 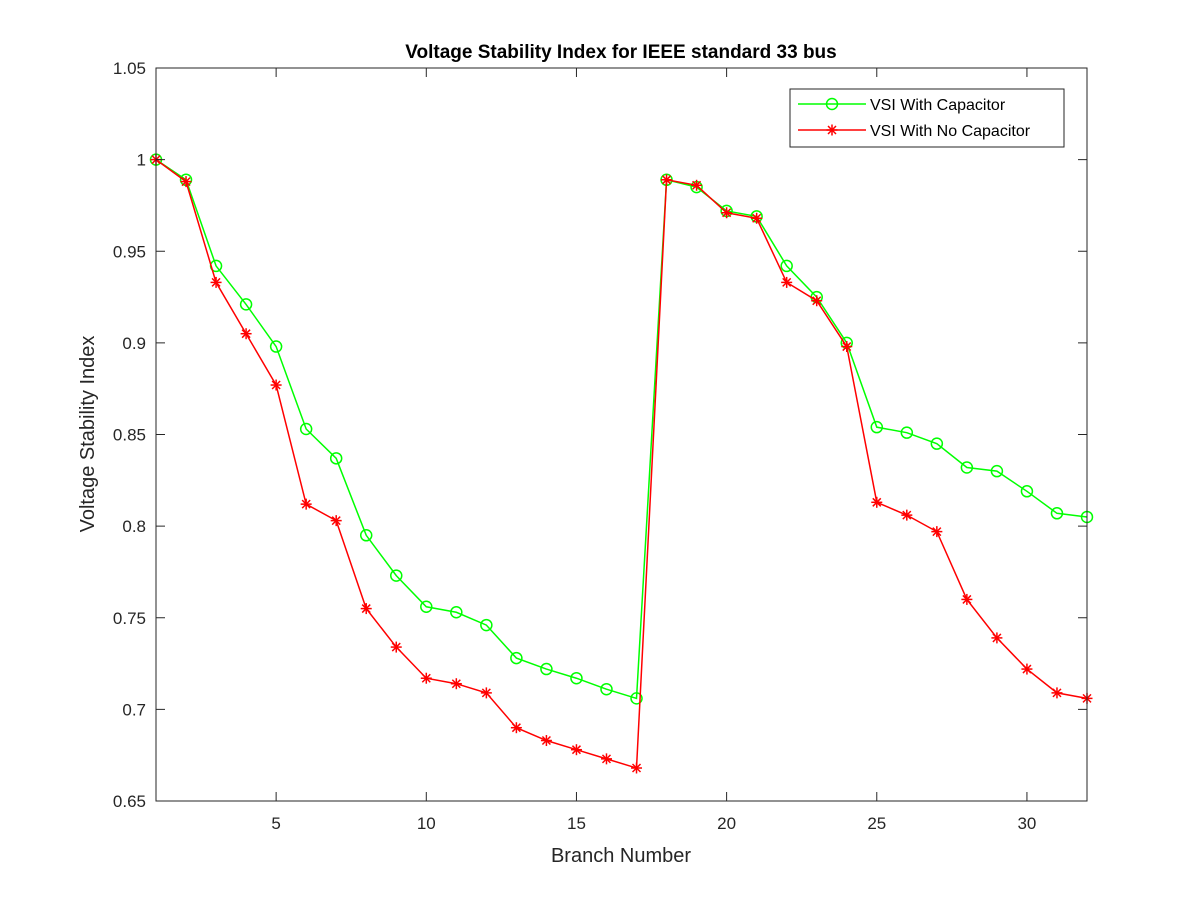 What do you see at coordinates (134, 343) in the screenshot?
I see `y-tick-label: 0.9` at bounding box center [134, 343].